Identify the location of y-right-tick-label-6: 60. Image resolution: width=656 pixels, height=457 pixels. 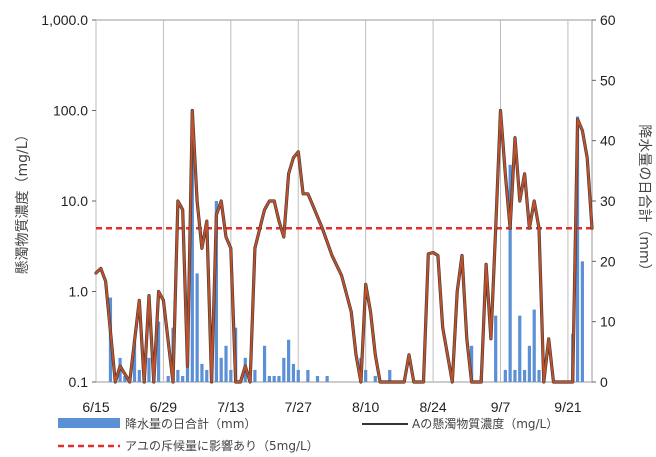
(608, 20).